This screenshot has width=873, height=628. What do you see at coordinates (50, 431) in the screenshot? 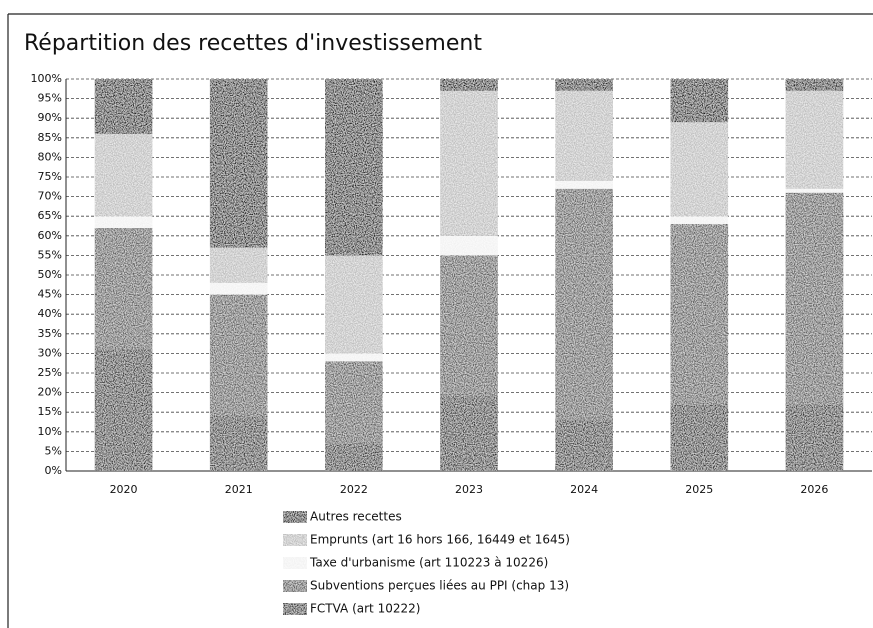
I see `y-tick-label: 10%` at bounding box center [50, 431].